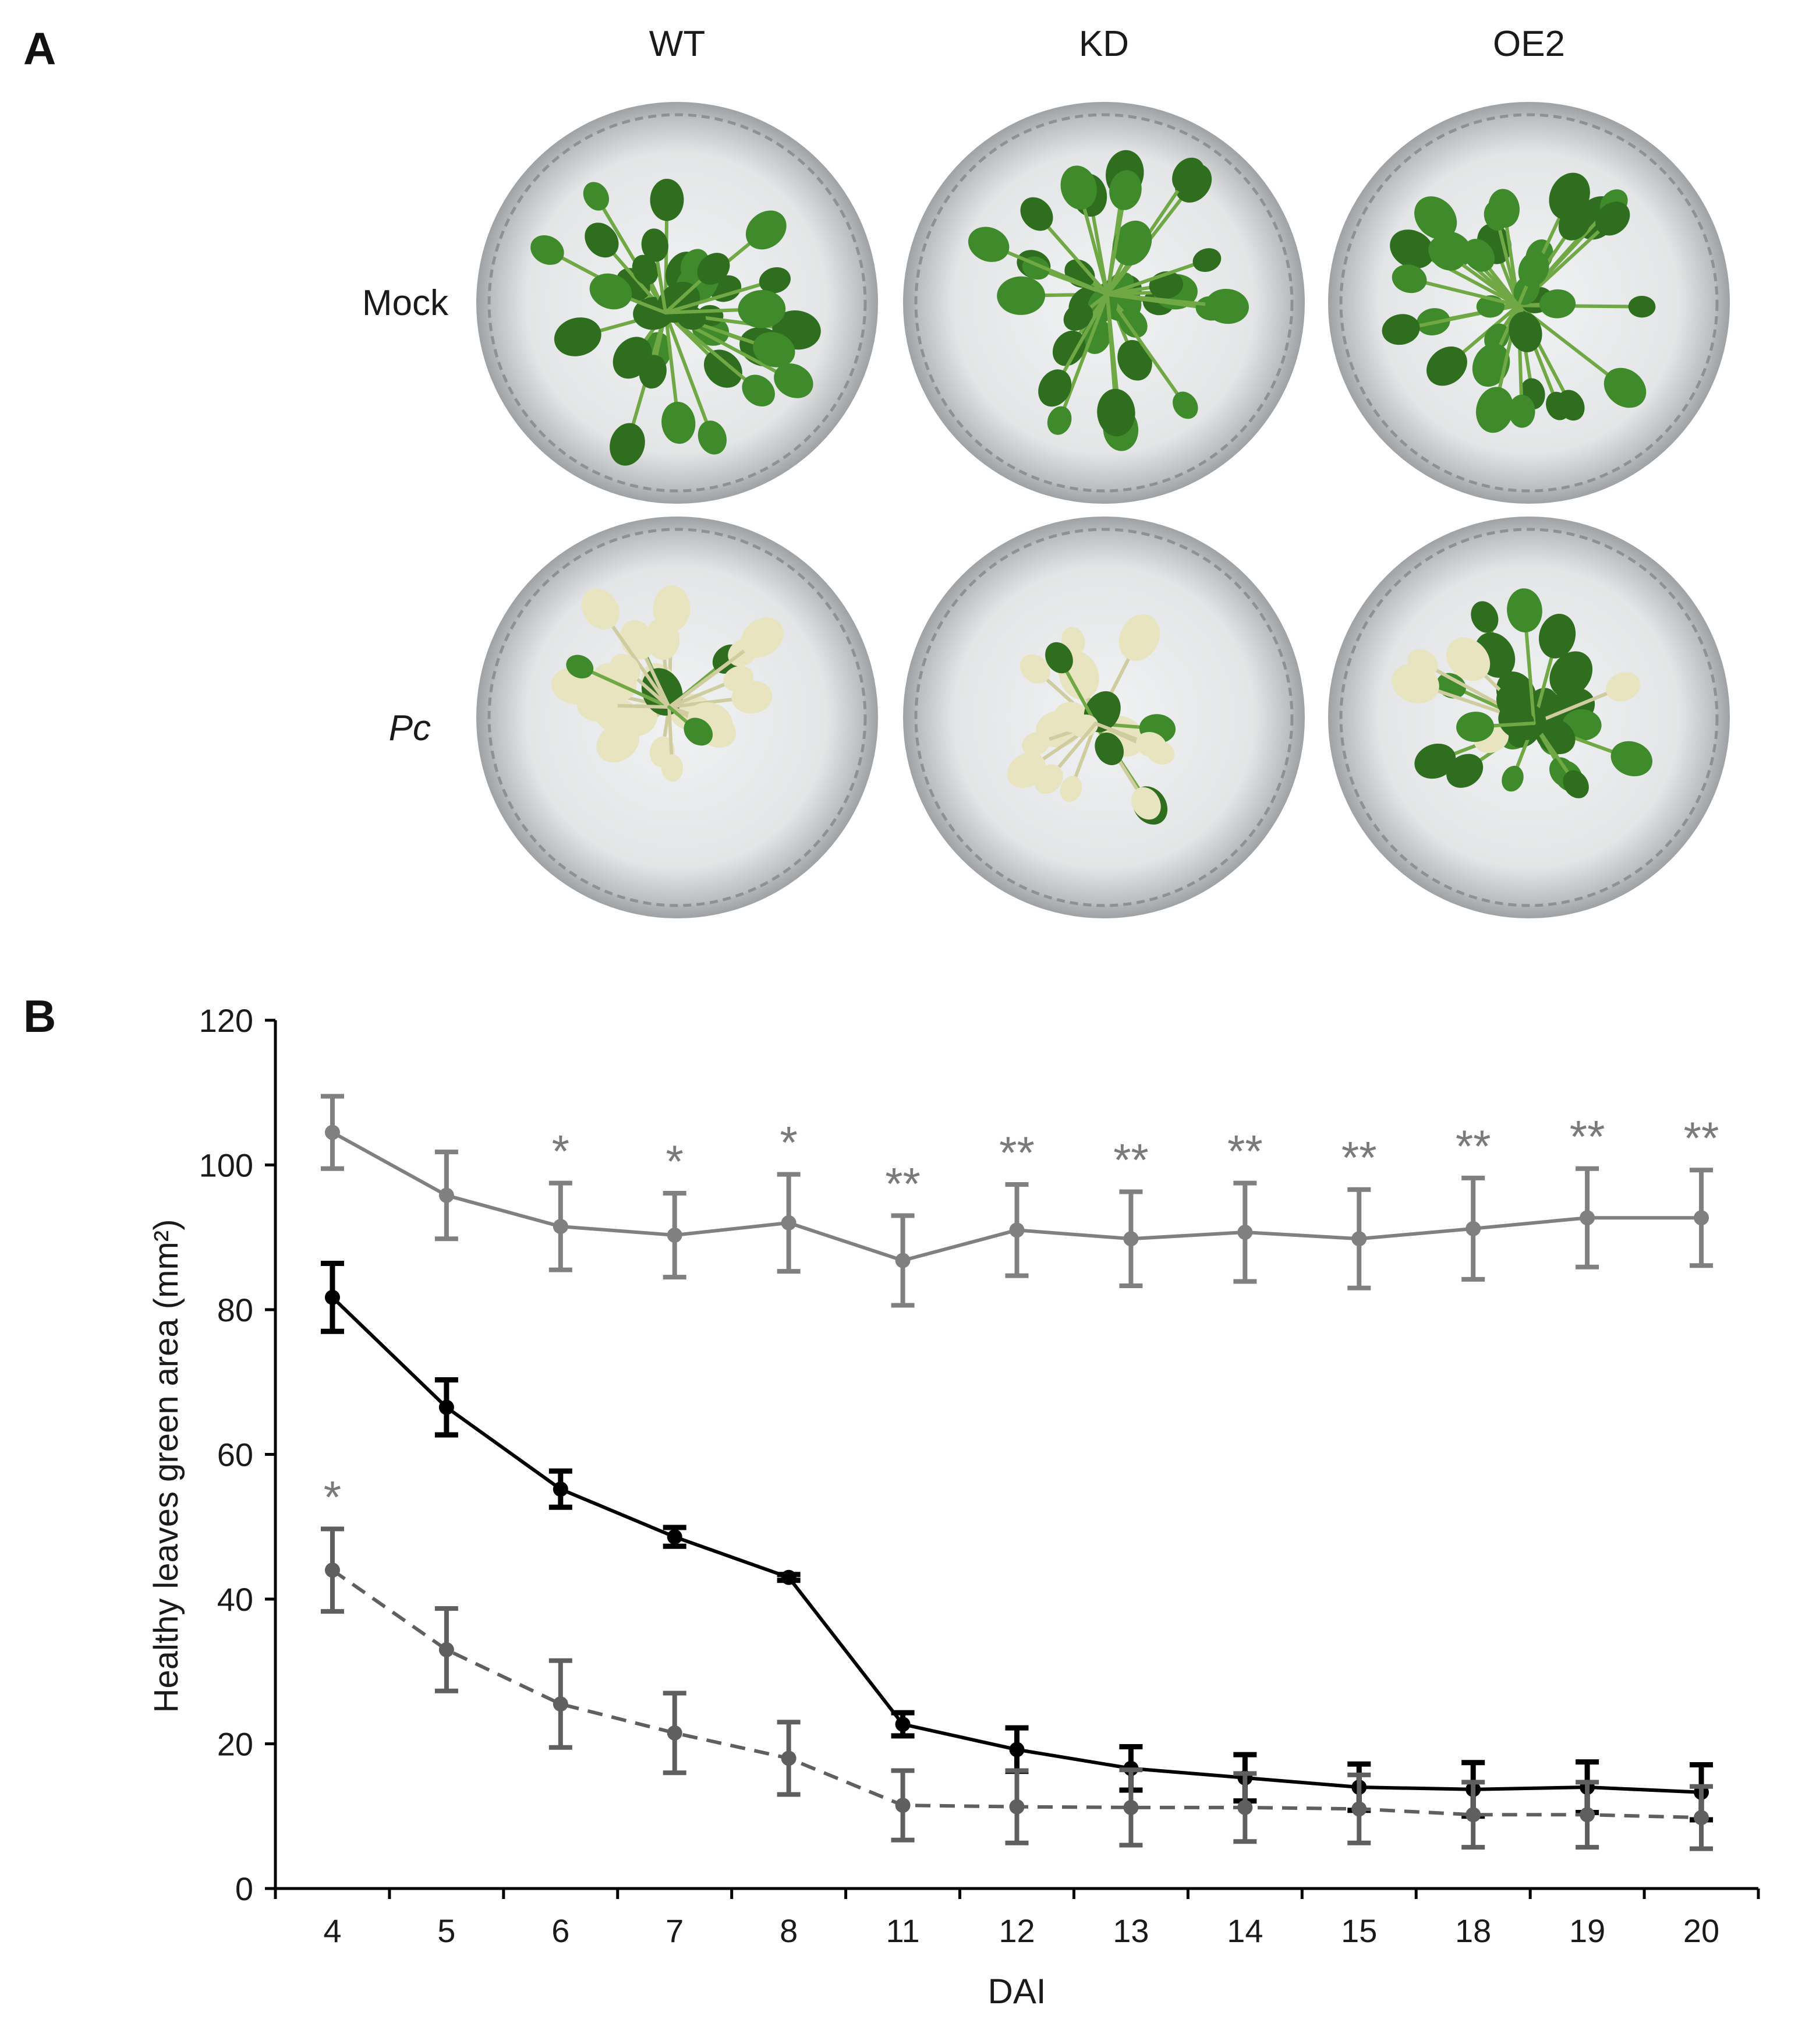 The height and width of the screenshot is (2044, 1816). What do you see at coordinates (332, 1930) in the screenshot?
I see `x-tick-label: 4` at bounding box center [332, 1930].